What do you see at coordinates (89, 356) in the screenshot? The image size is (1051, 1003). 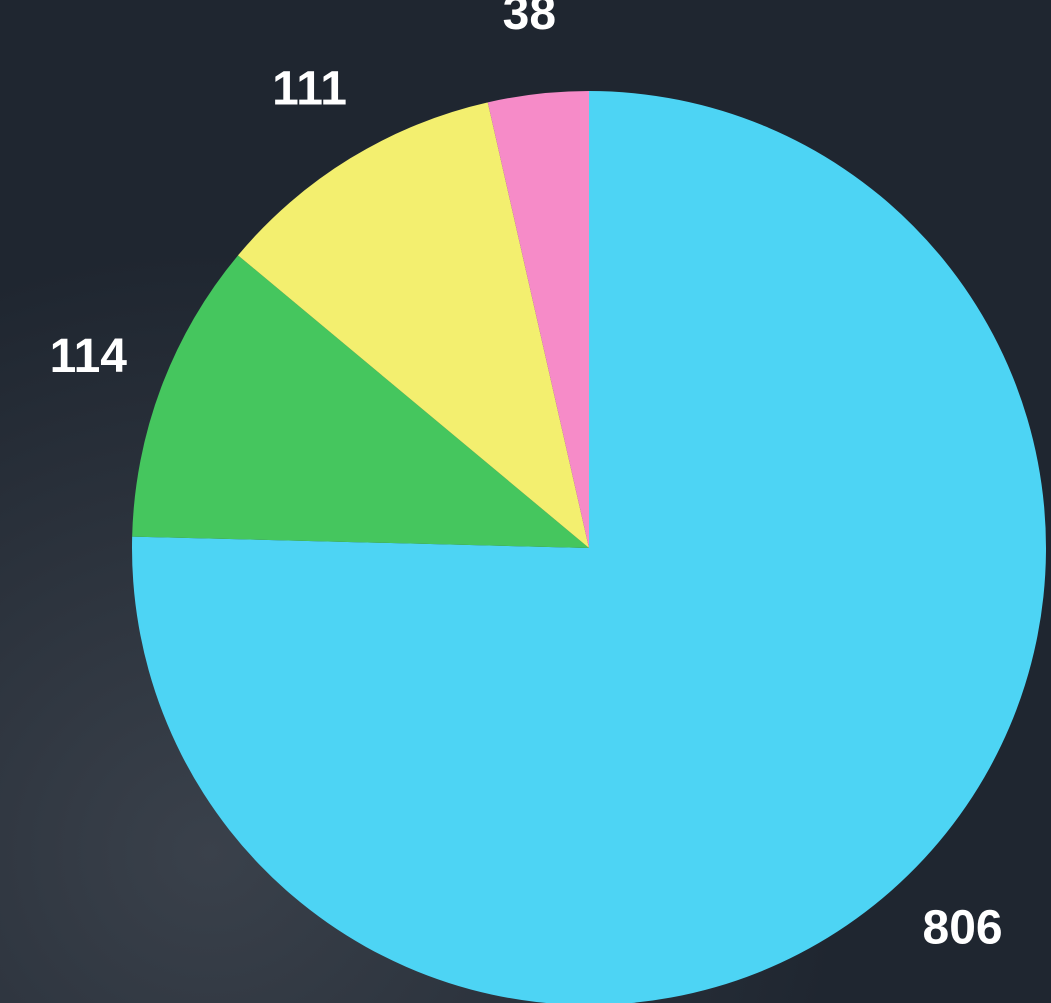 I see `data-label: 114` at bounding box center [89, 356].